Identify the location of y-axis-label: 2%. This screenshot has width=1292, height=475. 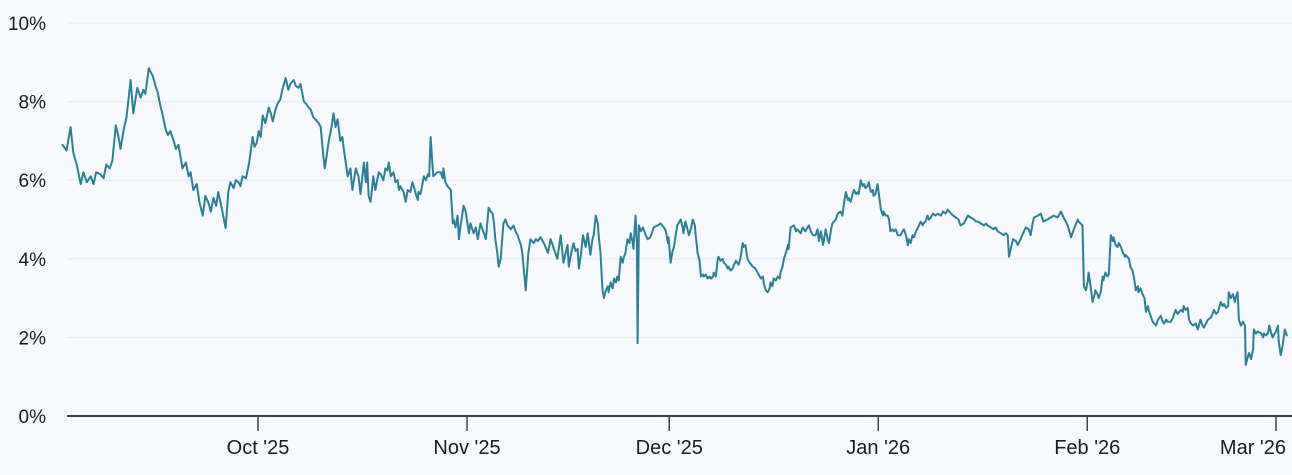
(33, 338).